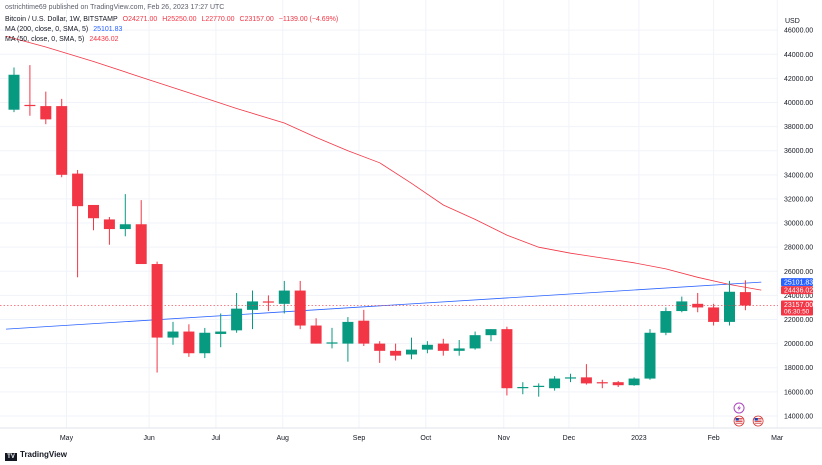 This screenshot has height=465, width=822. Describe the element at coordinates (798, 31) in the screenshot. I see `price-tick-label: 46000.00` at that location.